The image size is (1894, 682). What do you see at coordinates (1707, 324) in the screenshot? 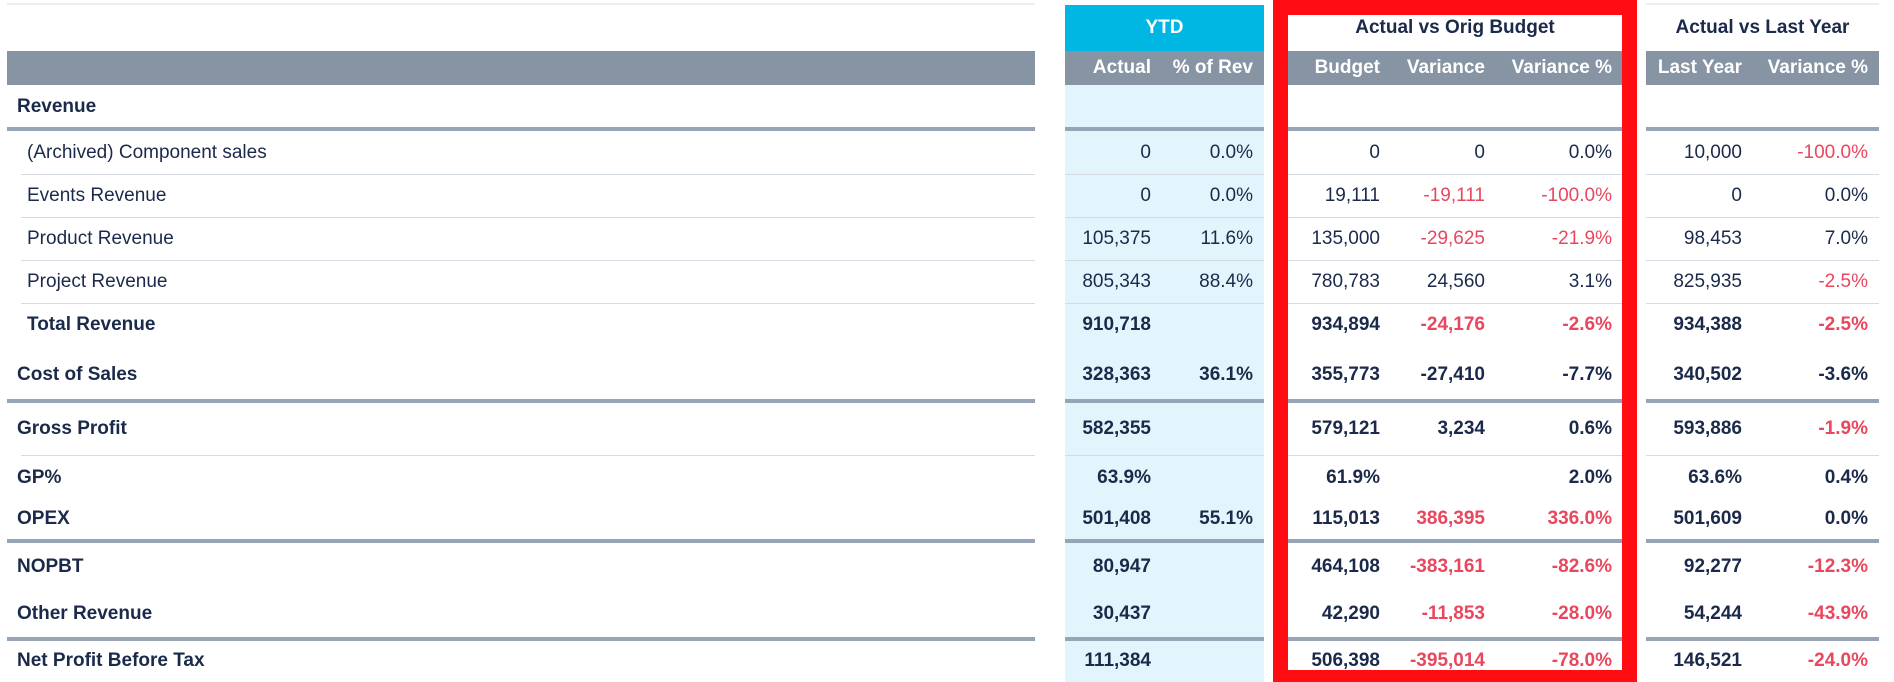
I see `cell-last-year: 934,388` at bounding box center [1707, 324].